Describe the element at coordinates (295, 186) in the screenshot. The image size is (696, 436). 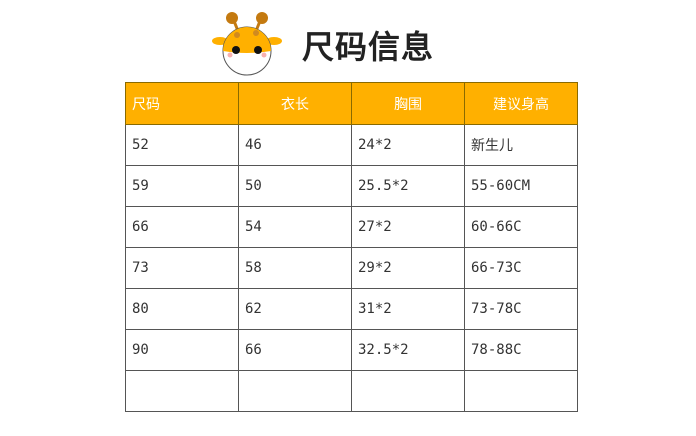
I see `table-cell: 50` at that location.